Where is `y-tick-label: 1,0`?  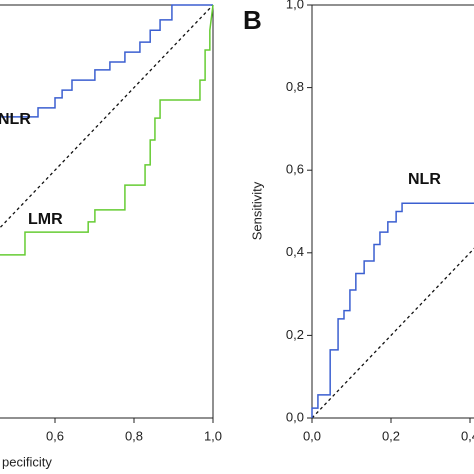
y-tick-label: 1,0 is located at coordinates (295, 5).